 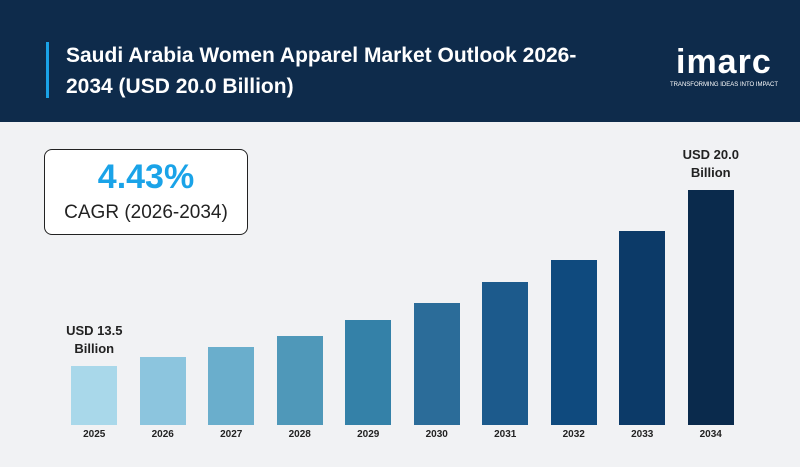 I want to click on accent-line, so click(x=47, y=70).